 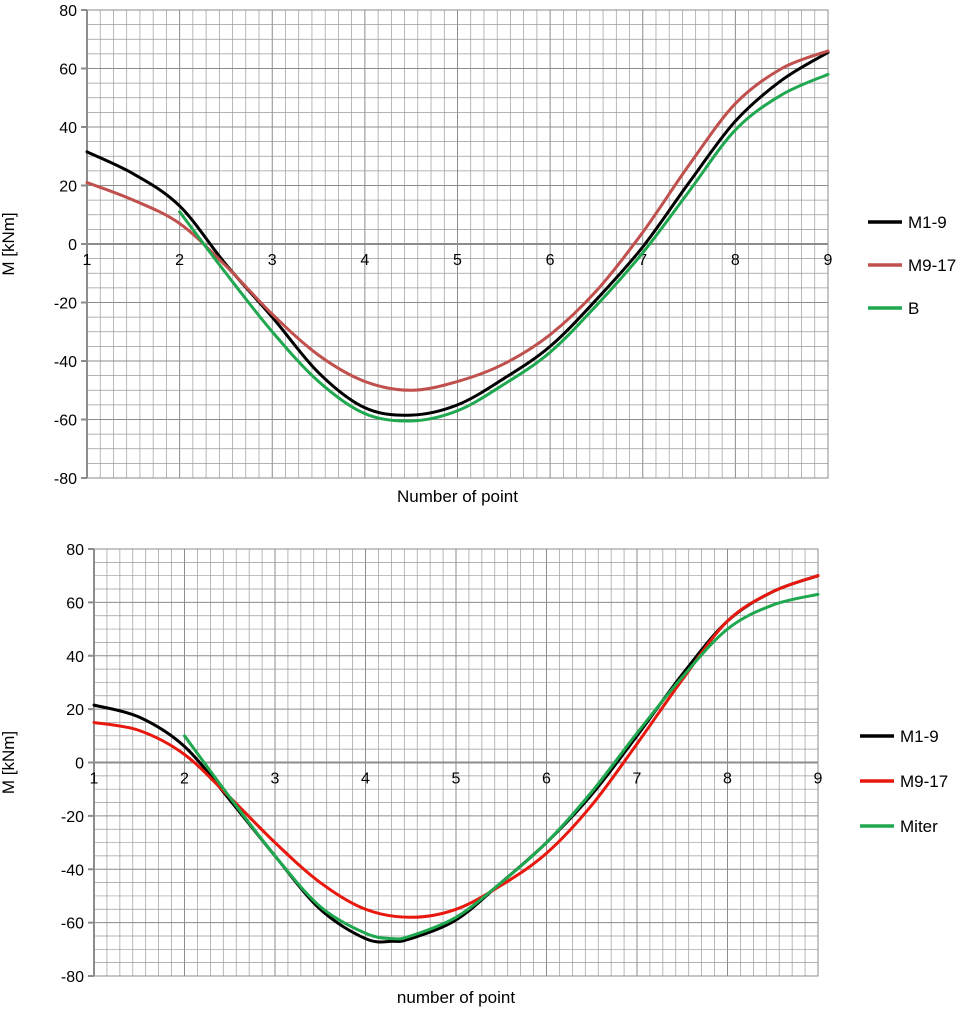 I want to click on x-axis-title: number of point, so click(x=456, y=997).